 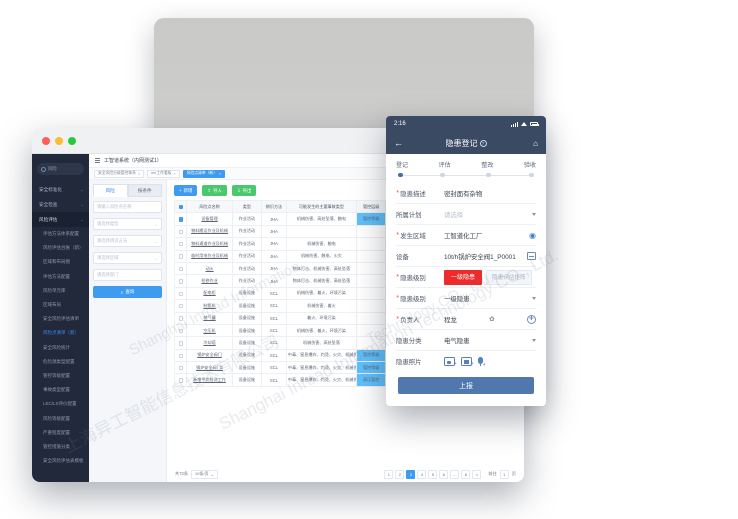 I want to click on step-label-2: 整改, so click(x=487, y=166).